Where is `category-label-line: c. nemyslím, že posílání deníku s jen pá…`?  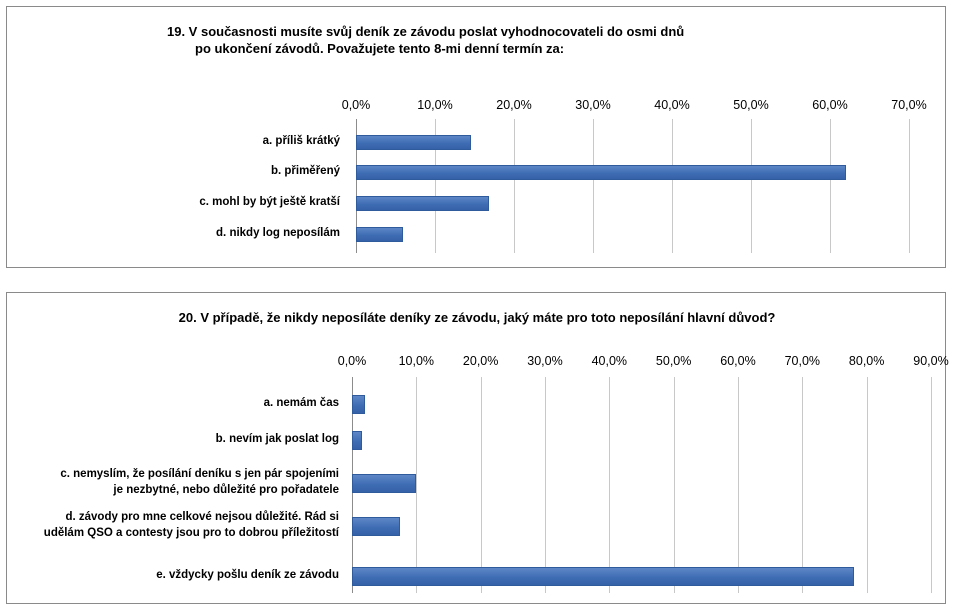 category-label-line: c. nemyslím, že posílání deníku s jen pá… is located at coordinates (199, 474).